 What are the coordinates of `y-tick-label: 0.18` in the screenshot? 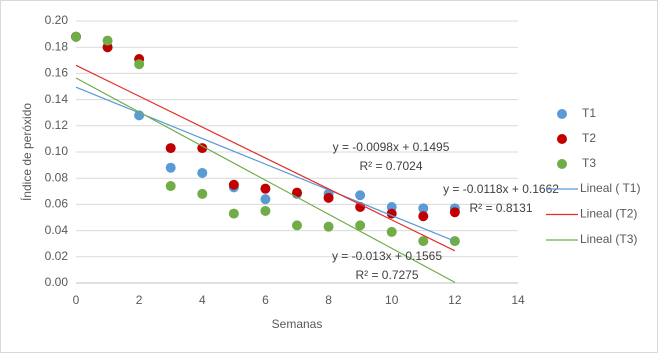 It's located at (57, 46).